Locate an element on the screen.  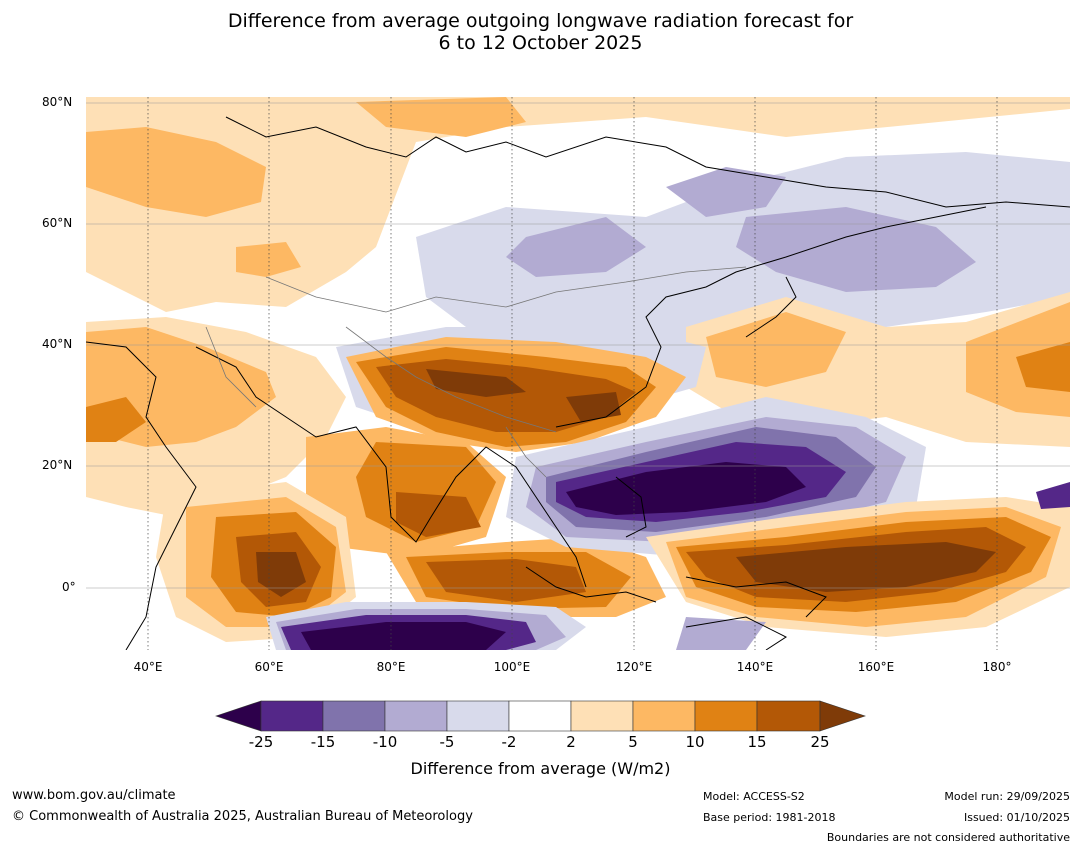
lat-label-40n: 40°N is located at coordinates (57, 344).